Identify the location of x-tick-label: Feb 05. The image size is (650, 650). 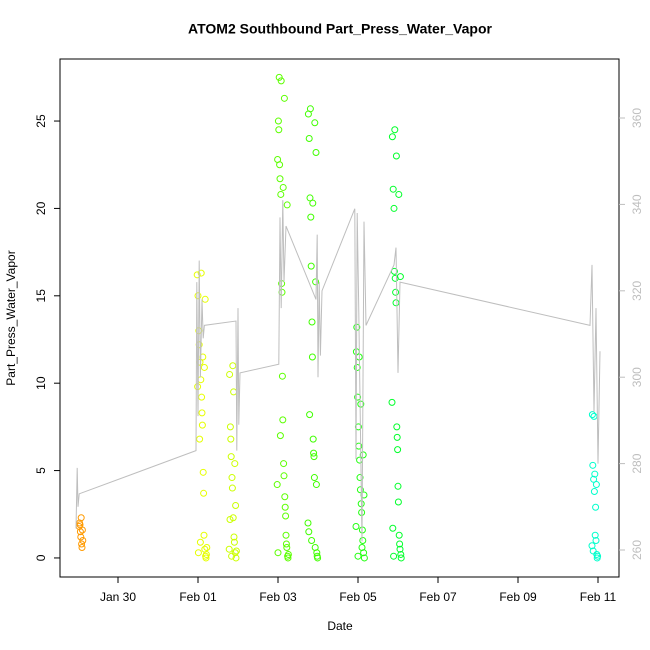
(358, 597).